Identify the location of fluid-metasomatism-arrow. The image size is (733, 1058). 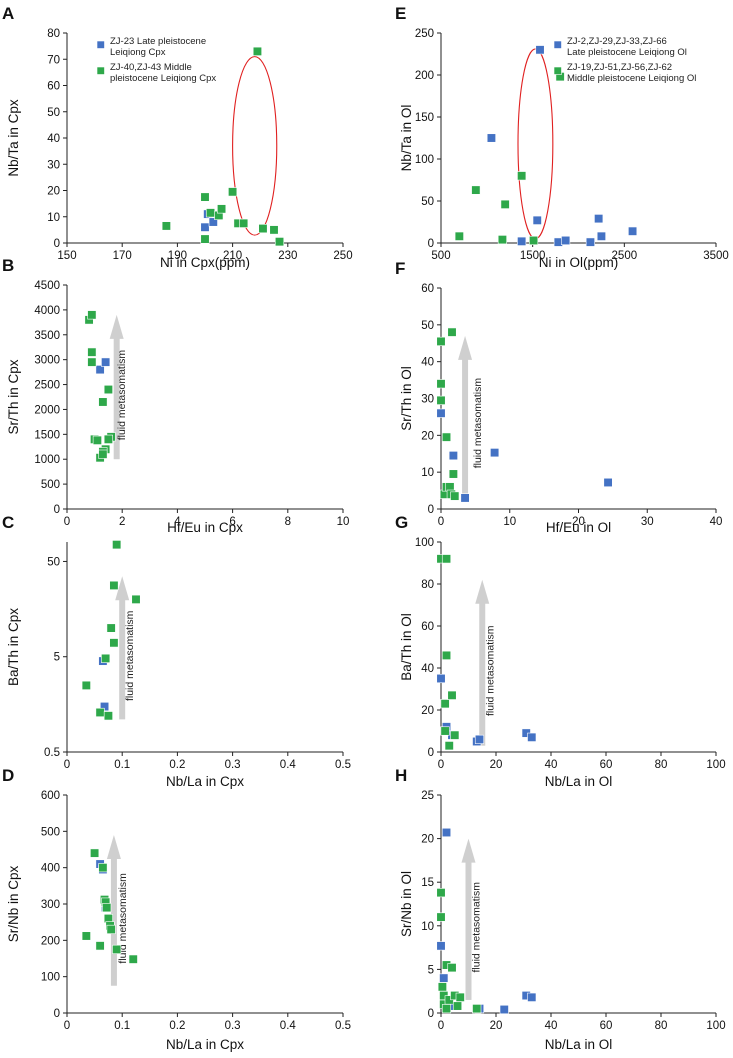
(482, 662).